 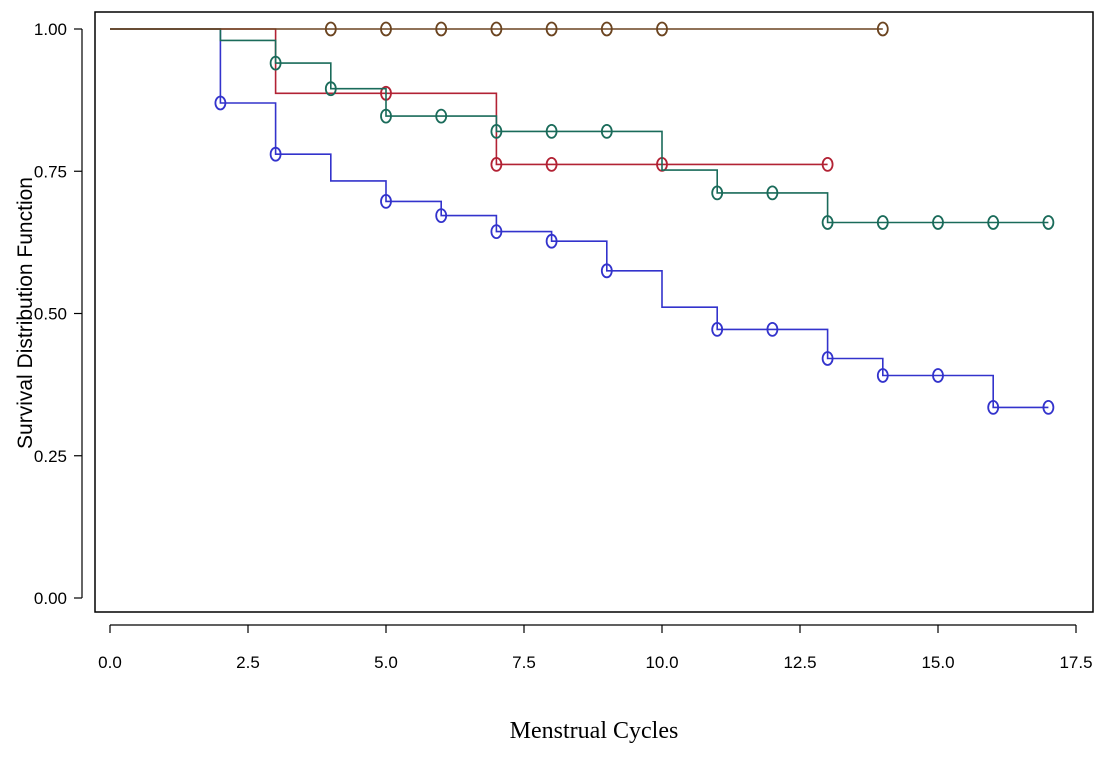 What do you see at coordinates (937, 662) in the screenshot?
I see `x-tick-label: 15.0` at bounding box center [937, 662].